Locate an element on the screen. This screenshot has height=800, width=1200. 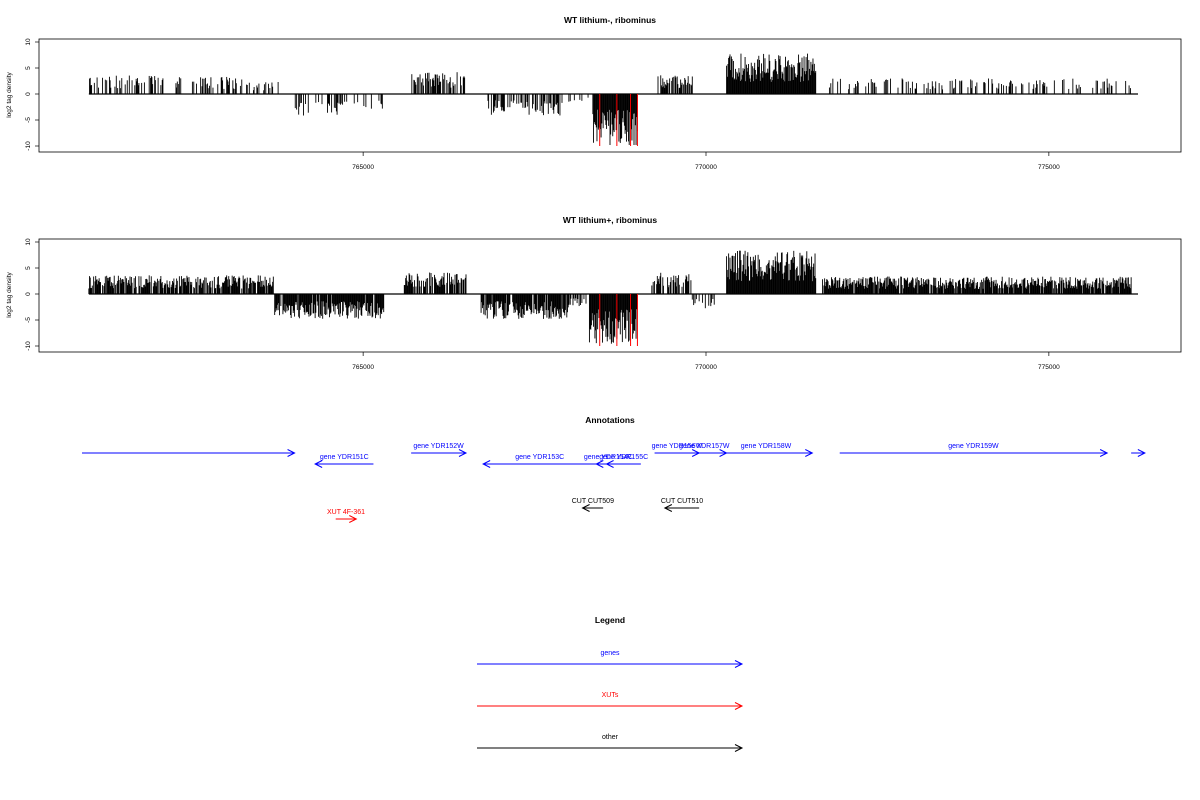
feature-arrow: gene YDR153C is located at coordinates (539, 461).